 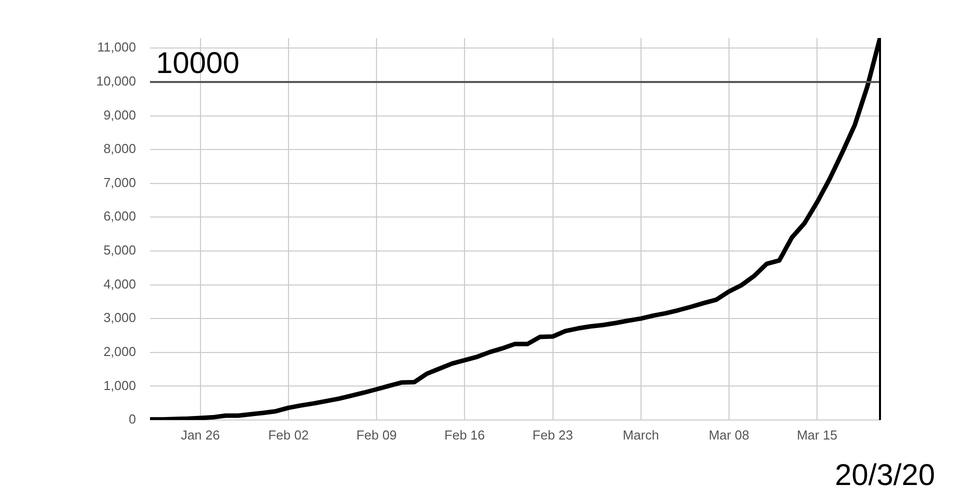 I want to click on y-tick-label: 4,000, so click(x=119, y=284).